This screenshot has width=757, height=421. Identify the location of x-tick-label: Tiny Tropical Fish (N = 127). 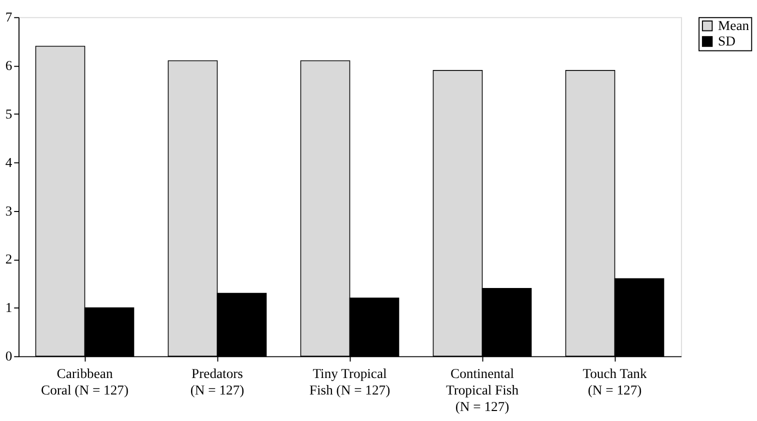
(349, 382).